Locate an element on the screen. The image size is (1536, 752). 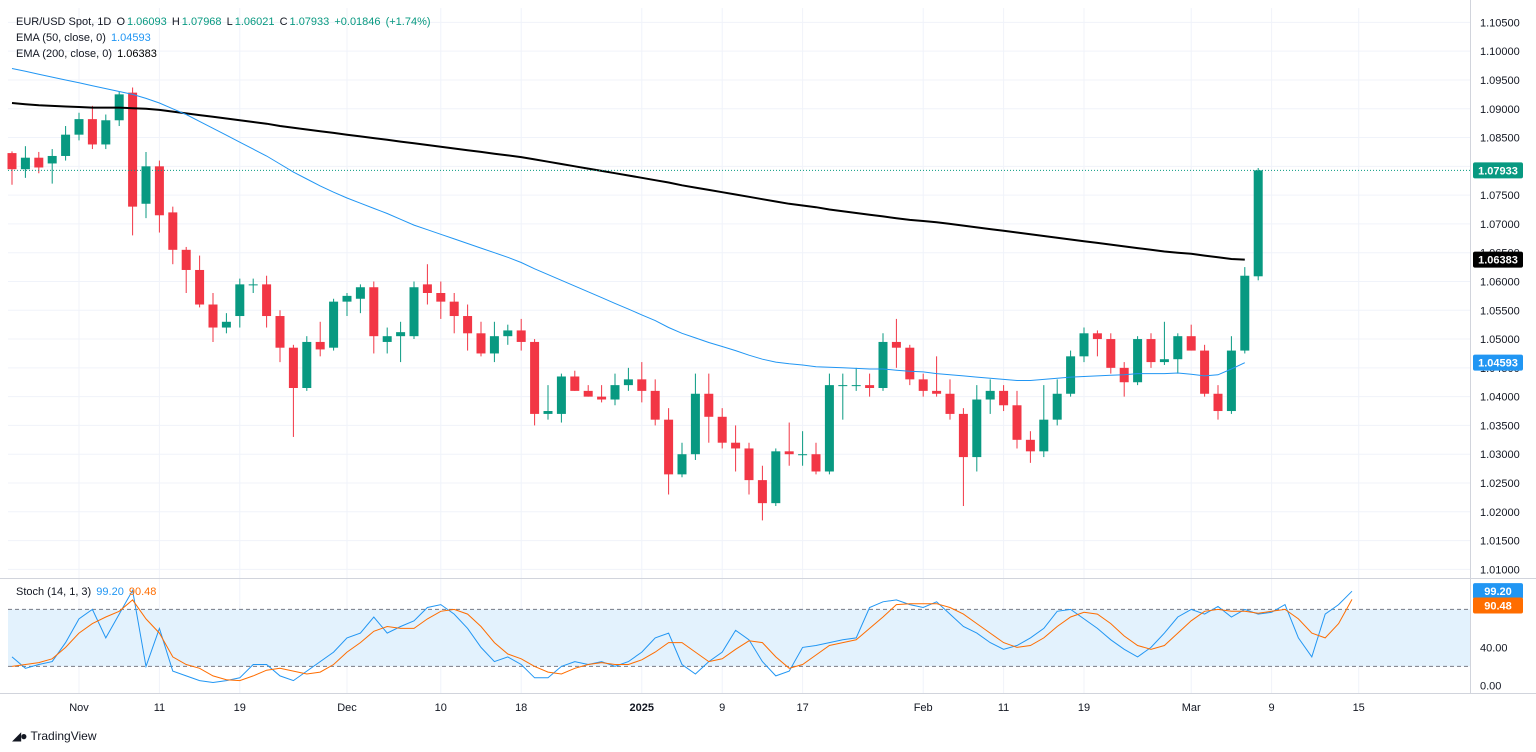
ema200-badge-box is located at coordinates (1498, 259).